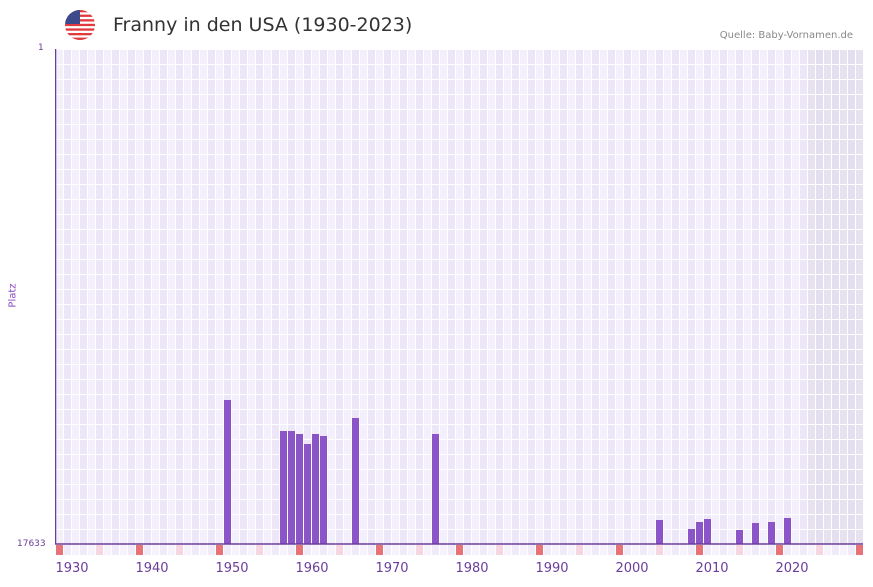 Image resolution: width=873 pixels, height=587 pixels. What do you see at coordinates (392, 568) in the screenshot?
I see `x-tick-label: 1970` at bounding box center [392, 568].